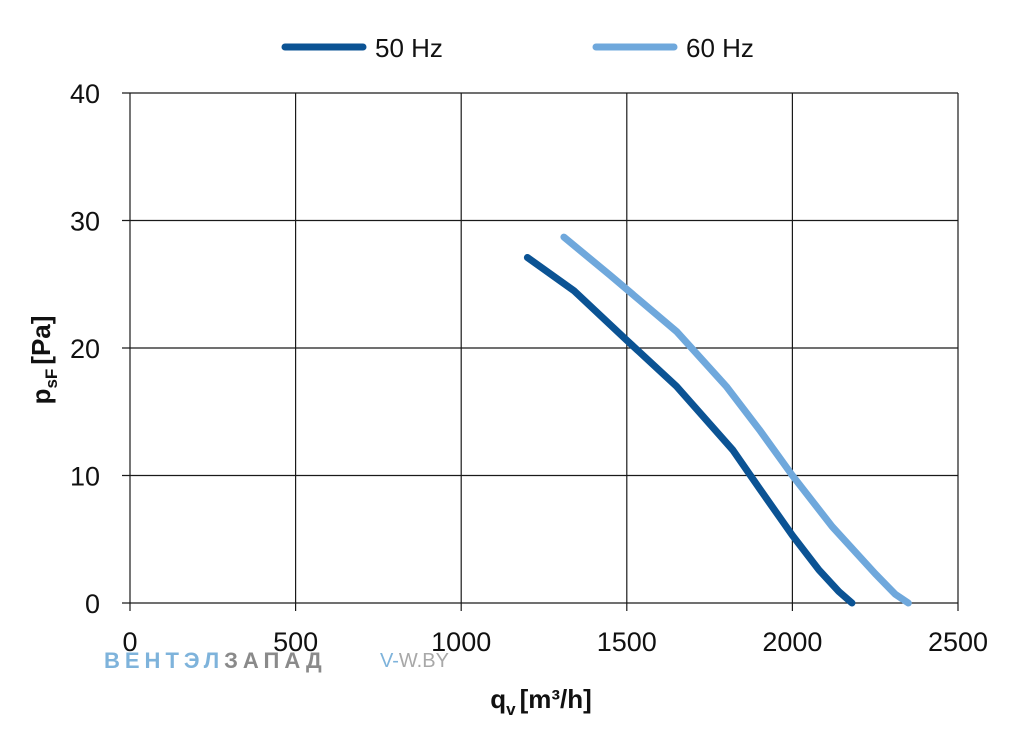  I want to click on watermark: ВЕНТЭЛЗАПАД V-W.BY, so click(276, 660).